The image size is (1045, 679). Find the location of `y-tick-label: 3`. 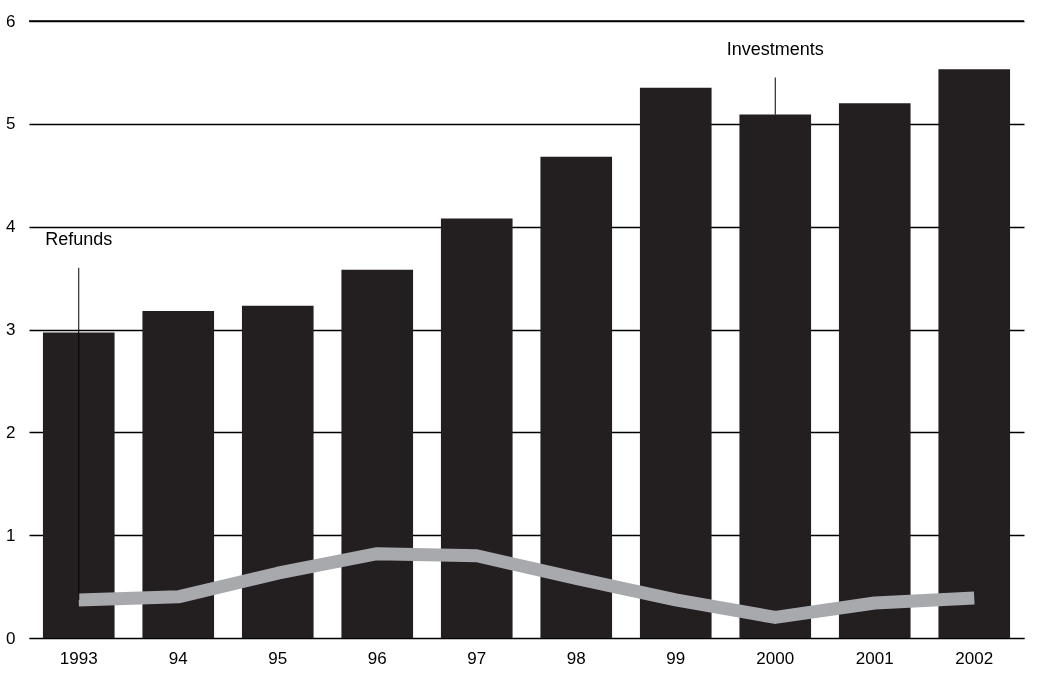

y-tick-label: 3 is located at coordinates (11, 329).